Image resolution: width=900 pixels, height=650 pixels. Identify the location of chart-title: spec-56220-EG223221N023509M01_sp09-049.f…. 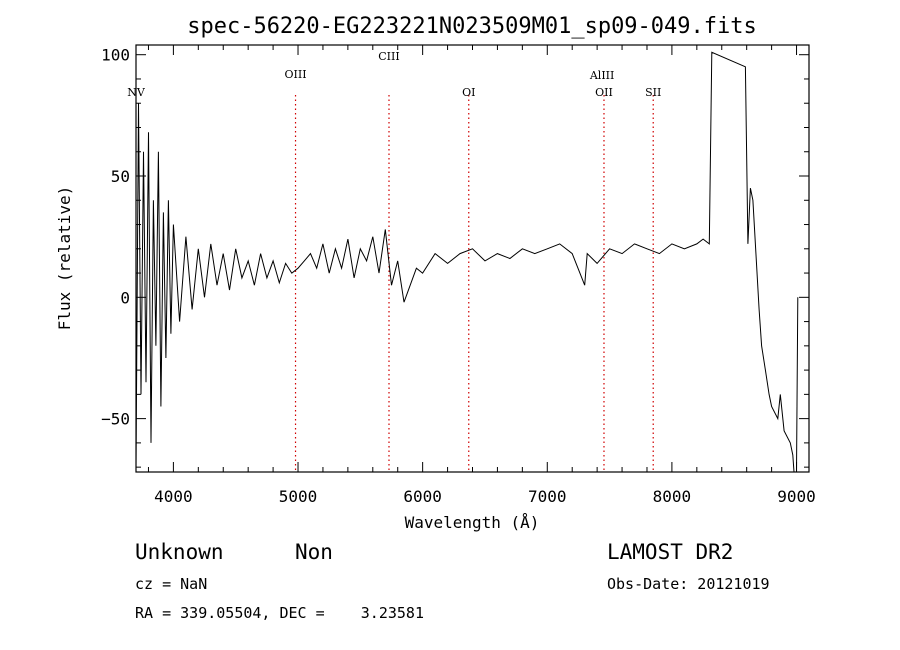
(472, 26).